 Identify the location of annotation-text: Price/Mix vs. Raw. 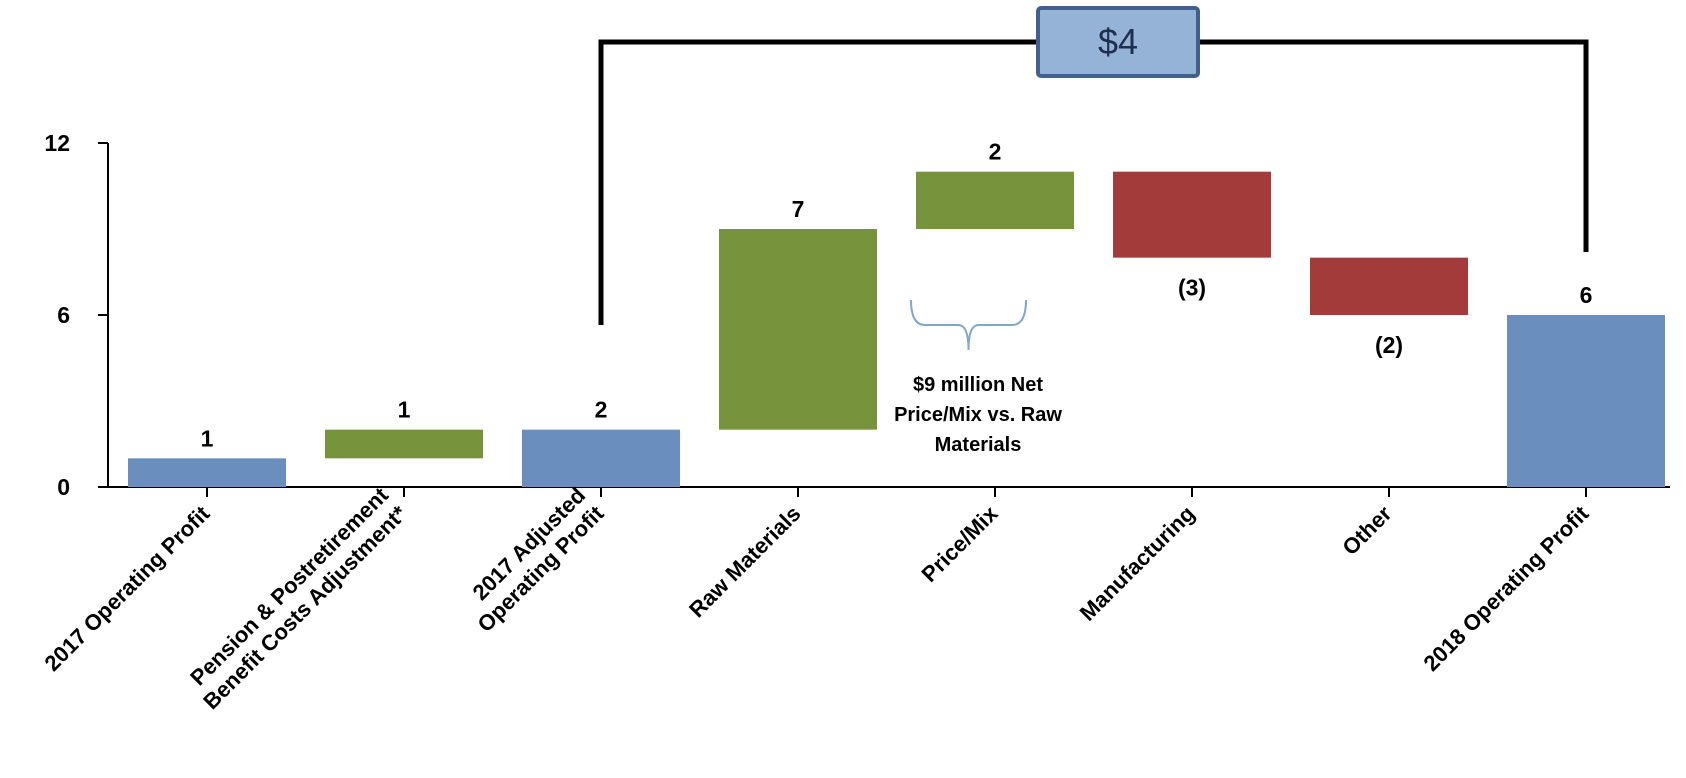
(978, 415).